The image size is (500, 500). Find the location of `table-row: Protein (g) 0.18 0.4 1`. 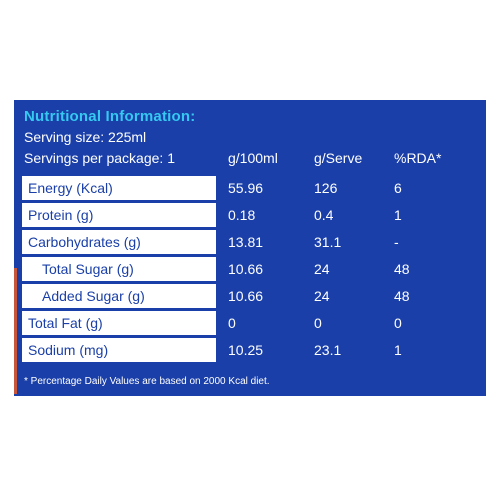

table-row: Protein (g) 0.18 0.4 1 is located at coordinates (250, 215).